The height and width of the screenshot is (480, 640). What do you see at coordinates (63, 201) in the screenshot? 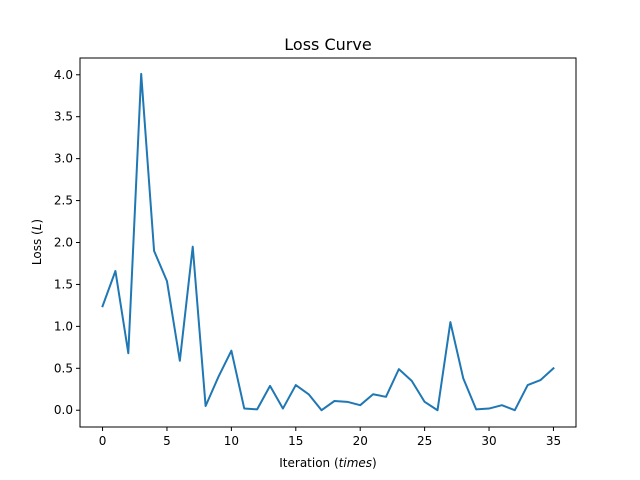
I see `y-tick-label: 2.5` at bounding box center [63, 201].